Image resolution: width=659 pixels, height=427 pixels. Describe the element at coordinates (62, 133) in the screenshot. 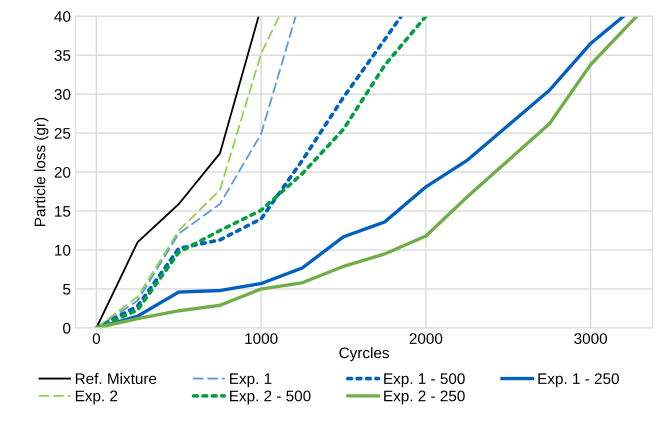

I see `y-tick-label: 25` at that location.